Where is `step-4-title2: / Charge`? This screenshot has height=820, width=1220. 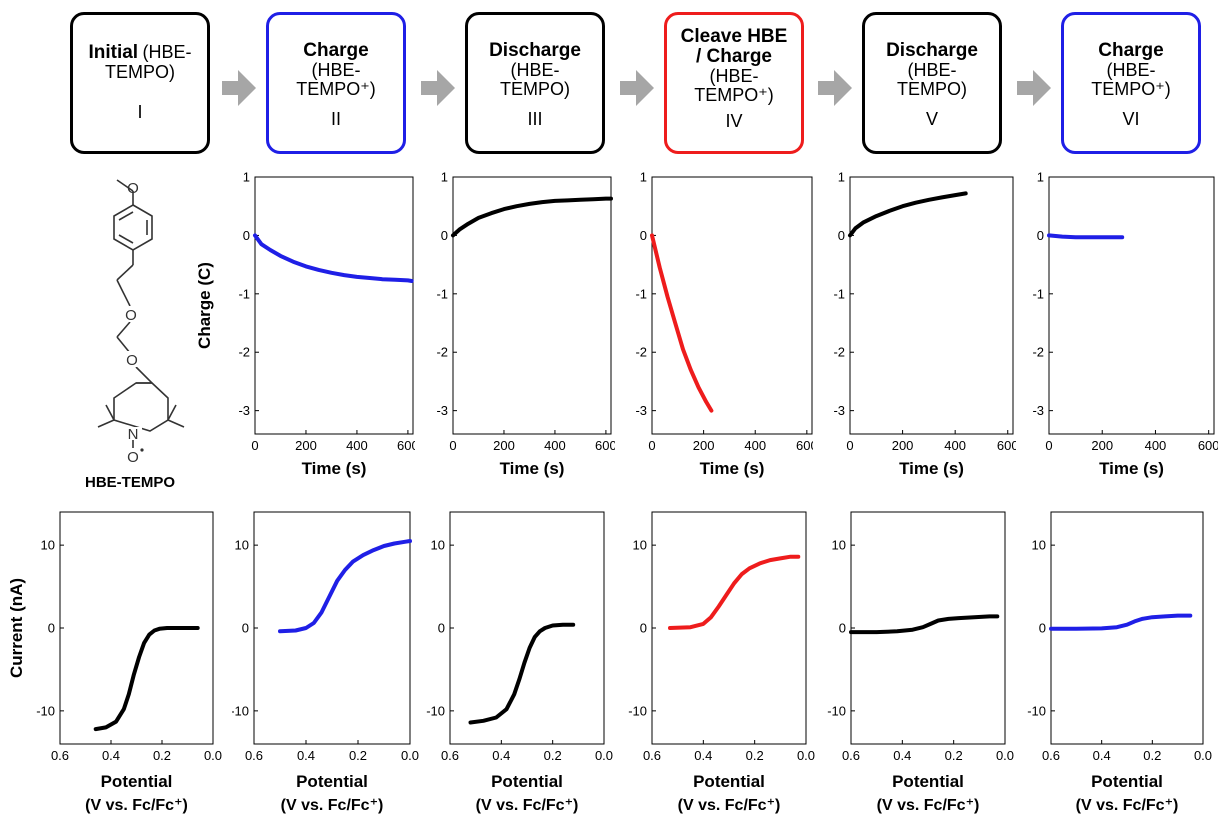
step-4-title2: / Charge is located at coordinates (734, 56).